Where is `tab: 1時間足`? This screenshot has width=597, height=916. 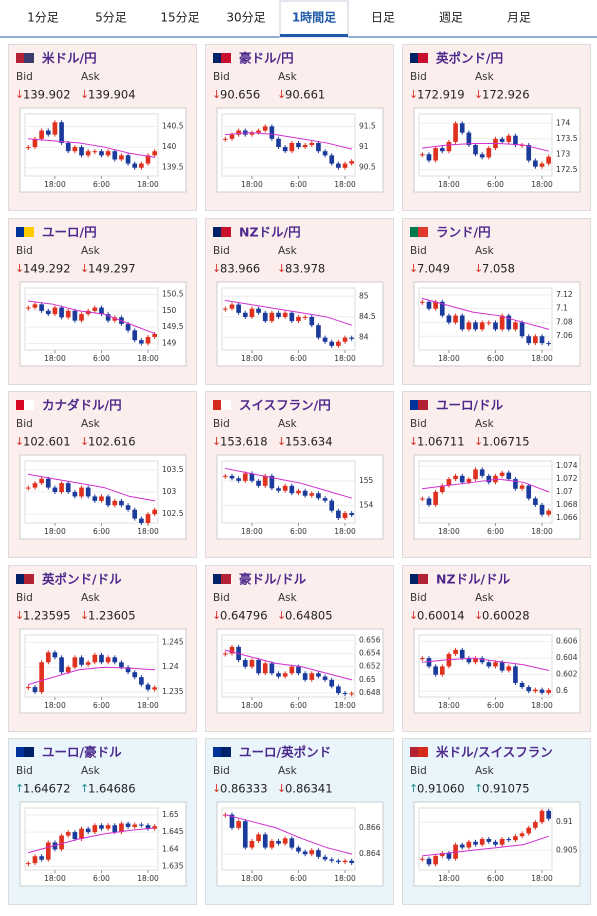 tab: 1時間足 is located at coordinates (314, 17).